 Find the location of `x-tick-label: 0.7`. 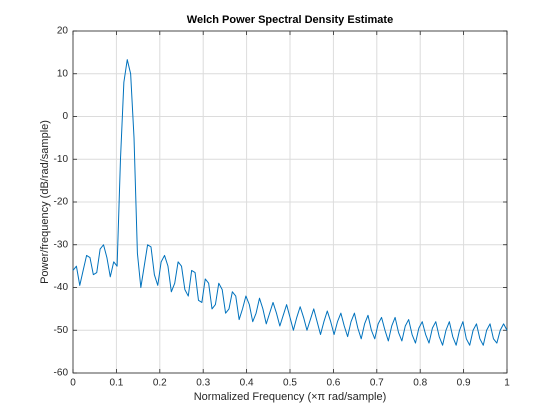

x-tick-label: 0.7 is located at coordinates (377, 383).